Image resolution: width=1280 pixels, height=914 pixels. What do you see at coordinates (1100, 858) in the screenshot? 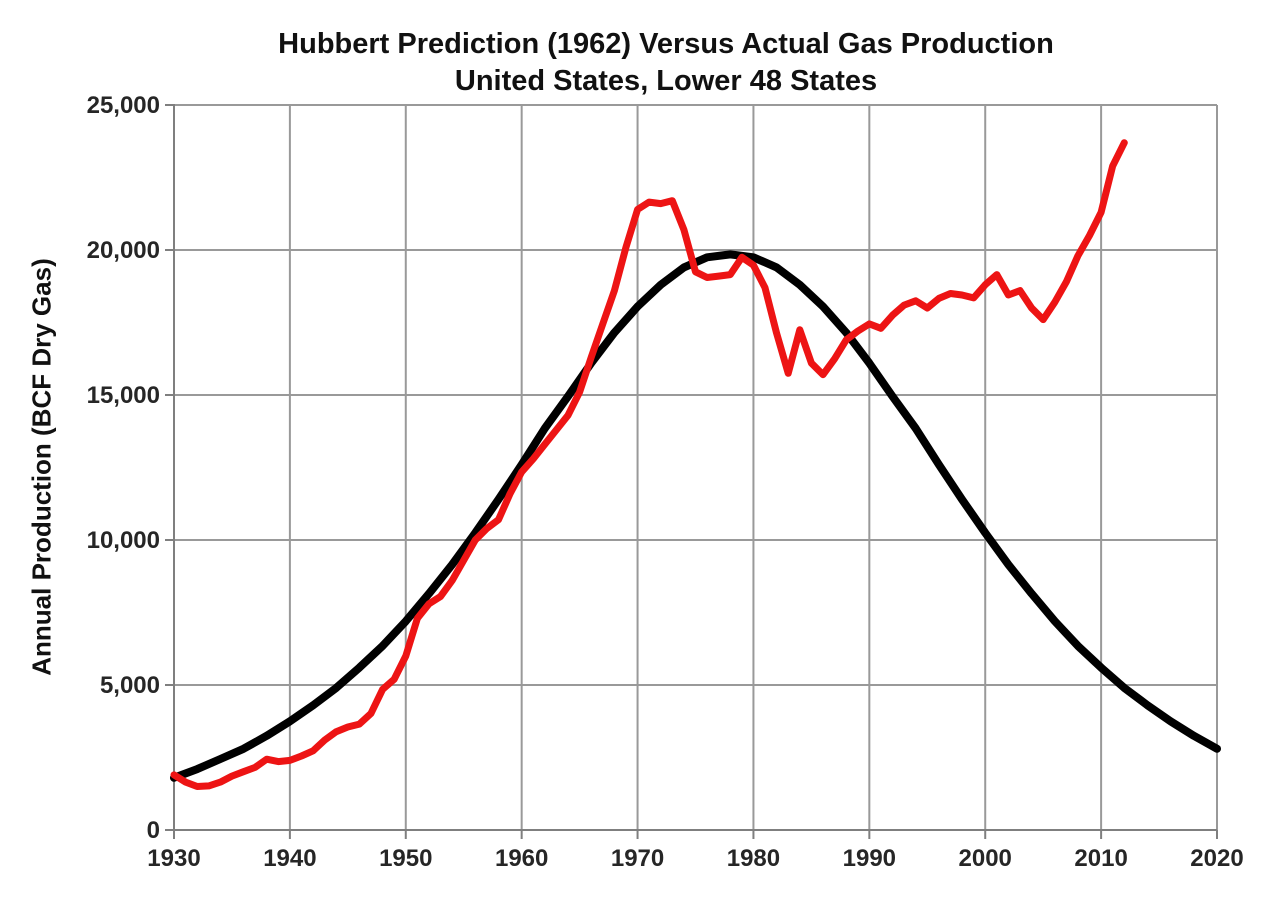
I see `x-tick-label: 2010` at bounding box center [1100, 858].